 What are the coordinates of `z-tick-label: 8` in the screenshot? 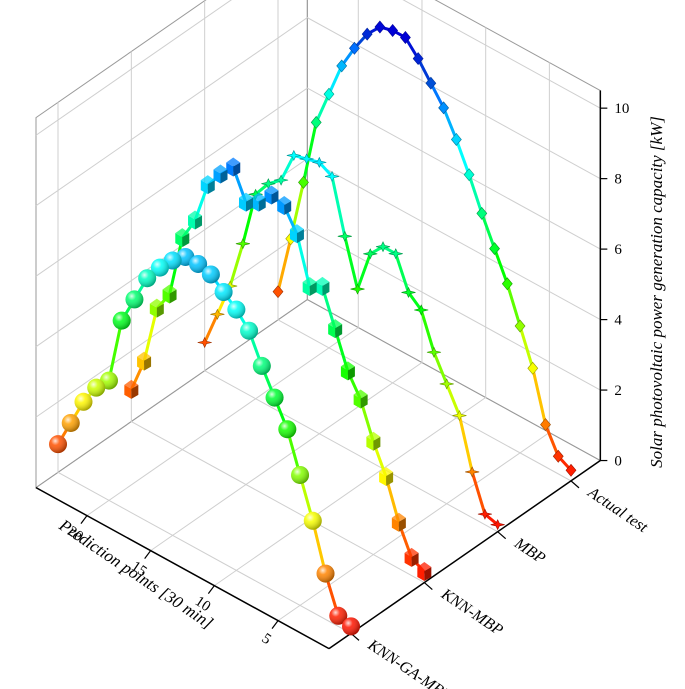 It's located at (618, 180).